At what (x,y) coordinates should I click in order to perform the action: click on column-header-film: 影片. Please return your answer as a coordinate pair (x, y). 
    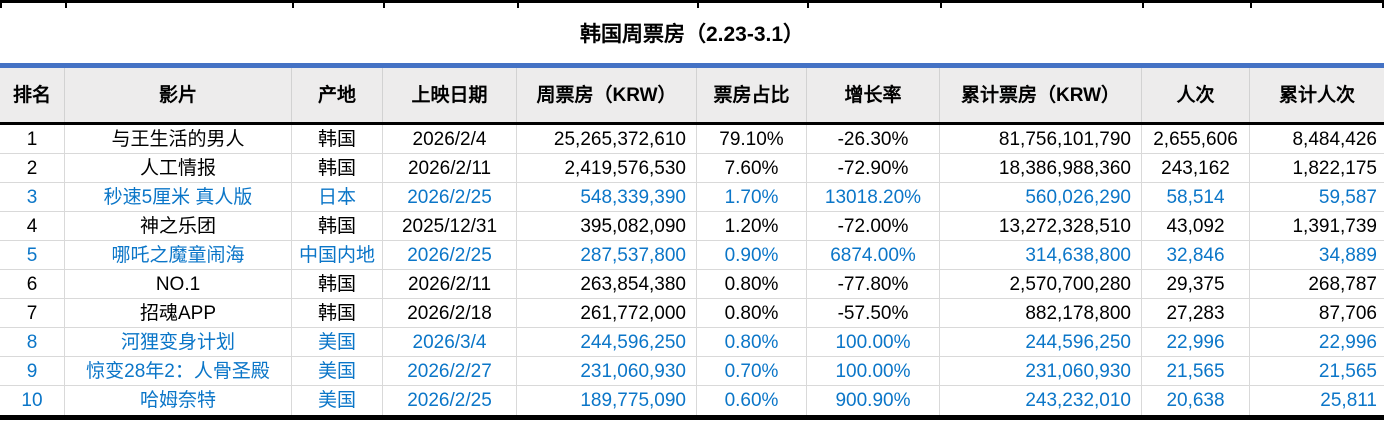
    Looking at the image, I should click on (178, 95).